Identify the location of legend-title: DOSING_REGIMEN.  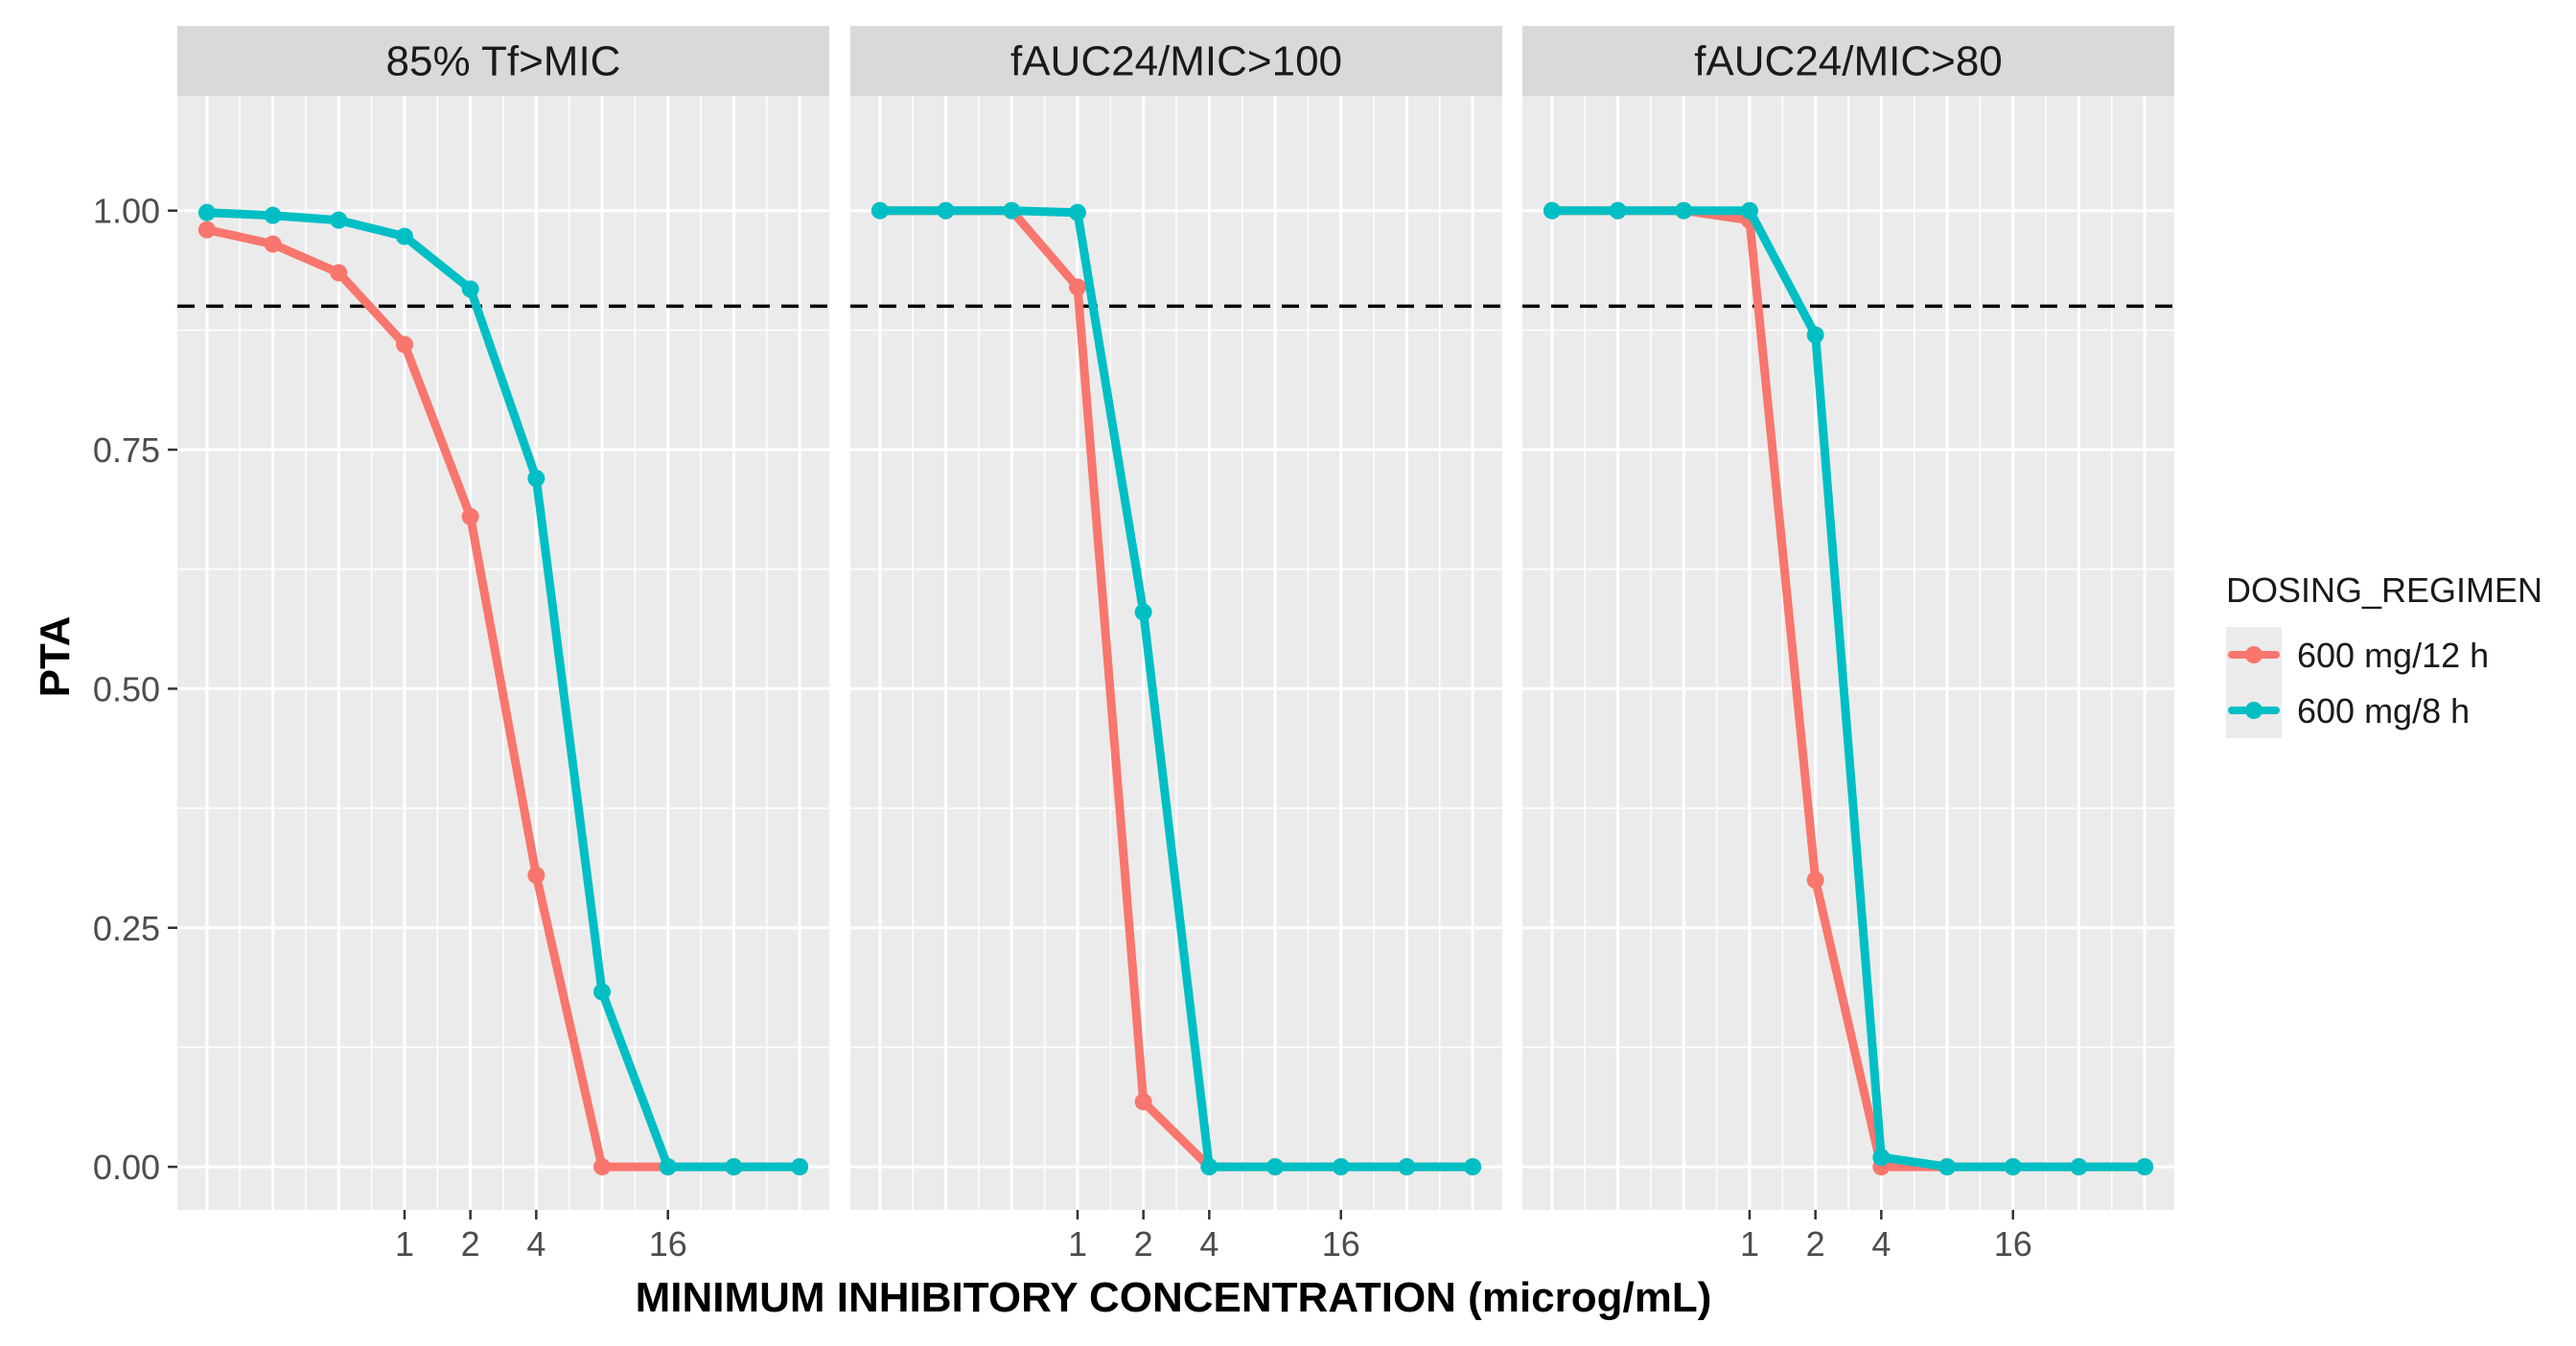
(2384, 590).